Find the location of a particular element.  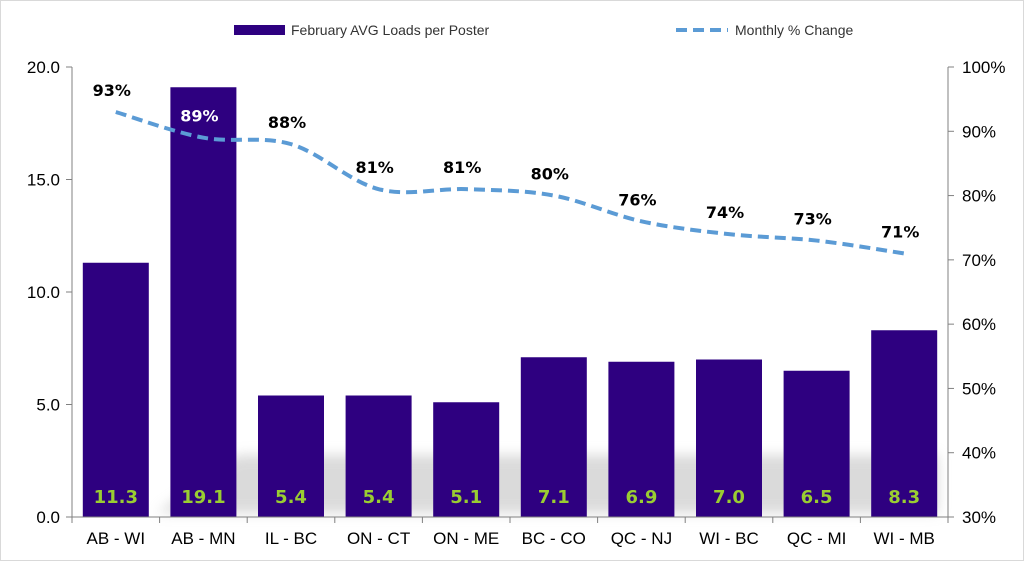

category-label-6: QC - NJ is located at coordinates (641, 538).